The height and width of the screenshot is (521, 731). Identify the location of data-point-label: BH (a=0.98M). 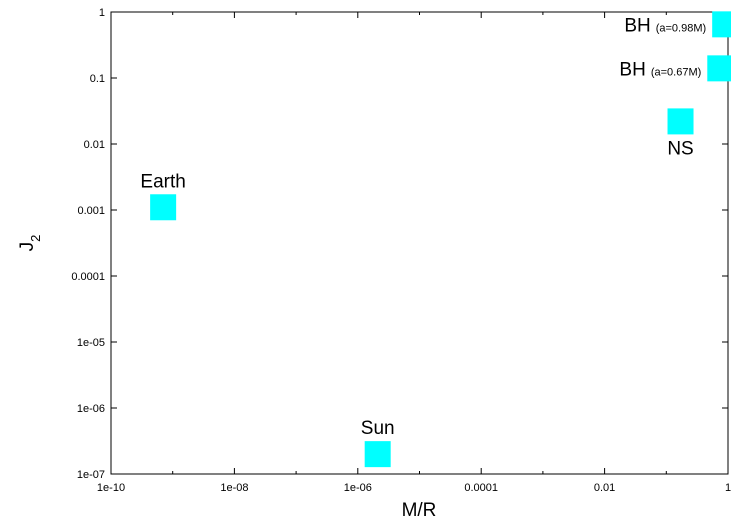
(665, 25).